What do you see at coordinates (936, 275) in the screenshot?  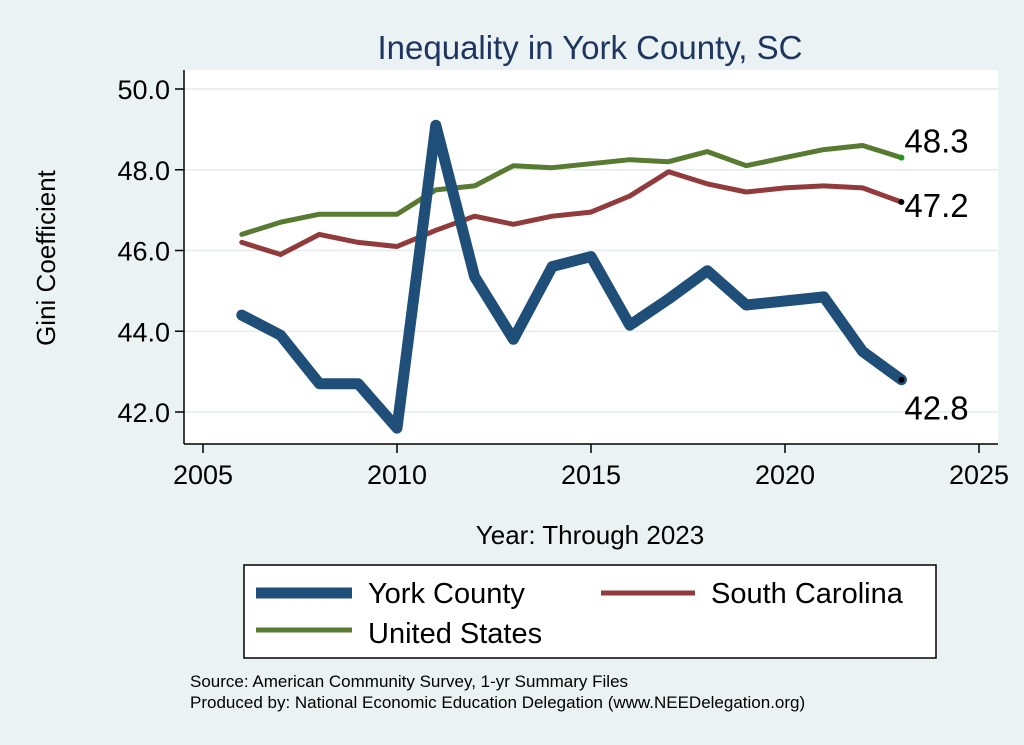 I see `end-labels: 42.8 47.2 48.3` at bounding box center [936, 275].